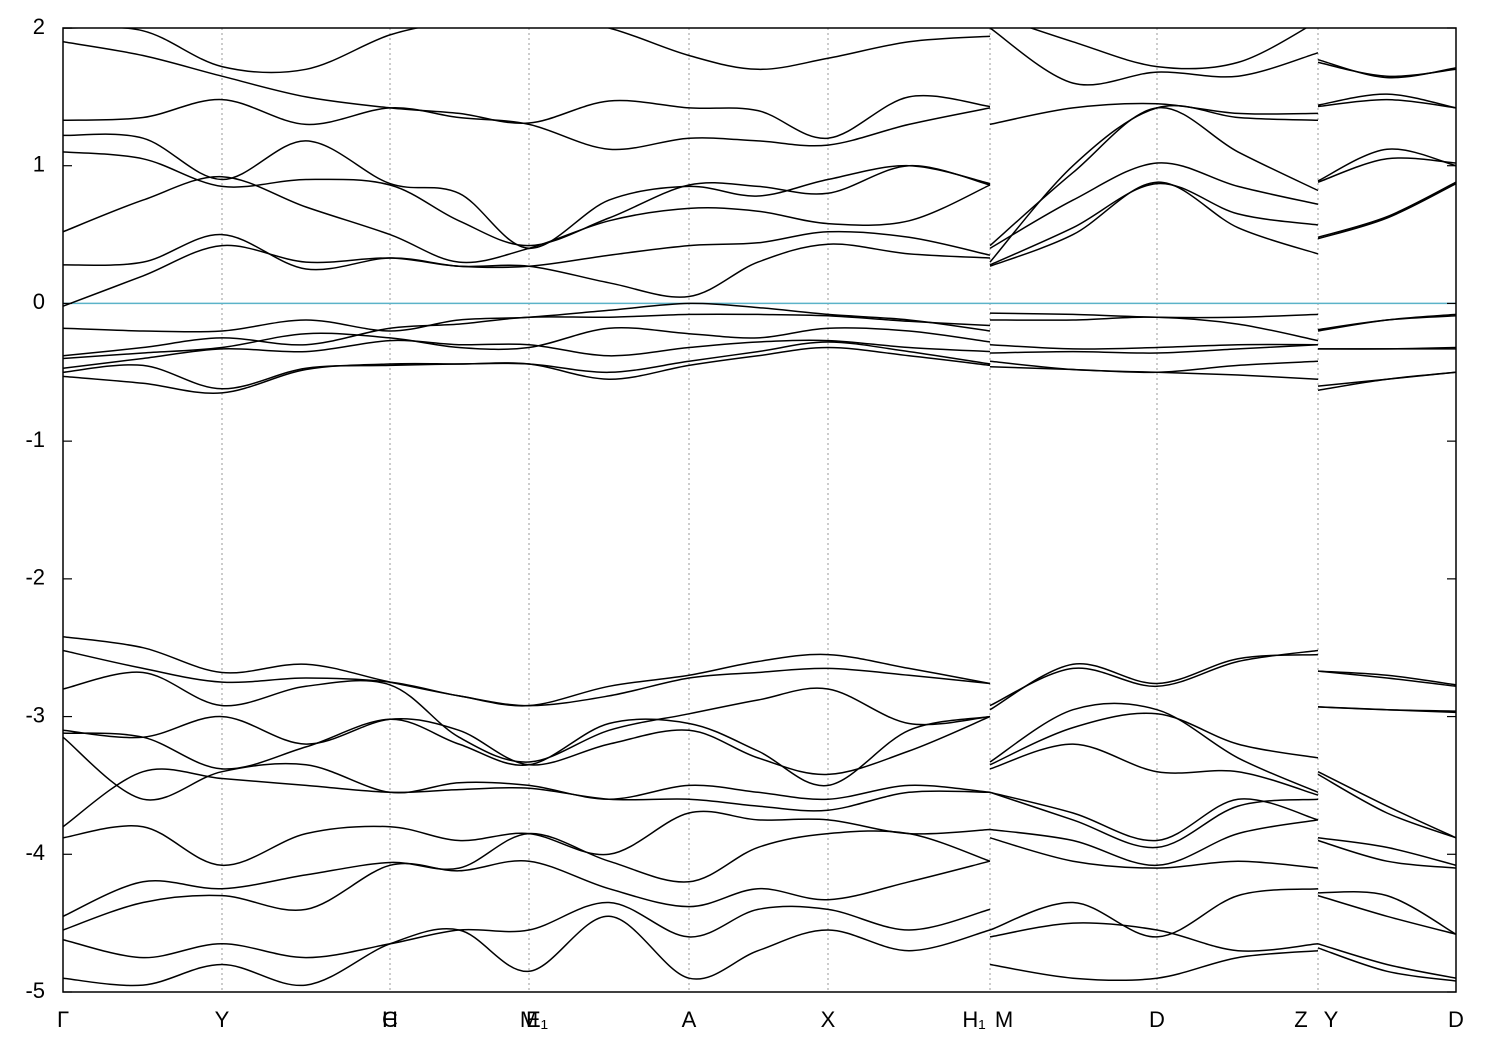  Describe the element at coordinates (35, 852) in the screenshot. I see `y-tick-label: -4` at that location.